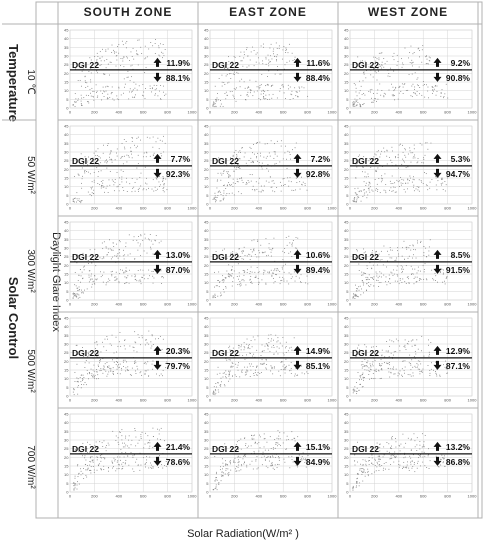  Describe the element at coordinates (297, 77) in the screenshot. I see `down-arrow-icon` at that location.